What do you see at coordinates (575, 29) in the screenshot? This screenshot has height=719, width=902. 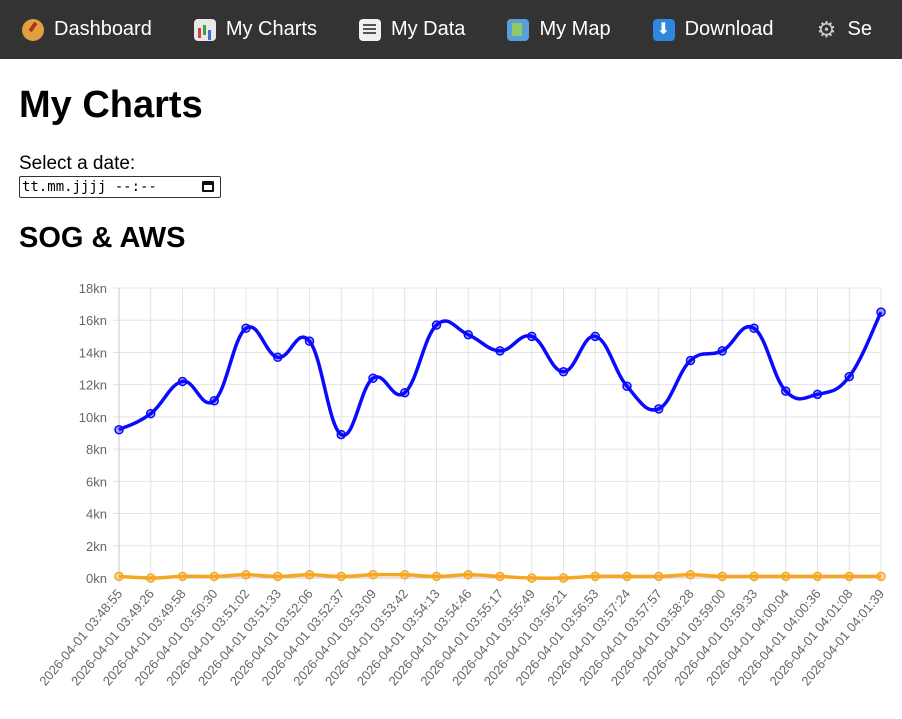 I see `nav-my-map-label: My Map` at bounding box center [575, 29].